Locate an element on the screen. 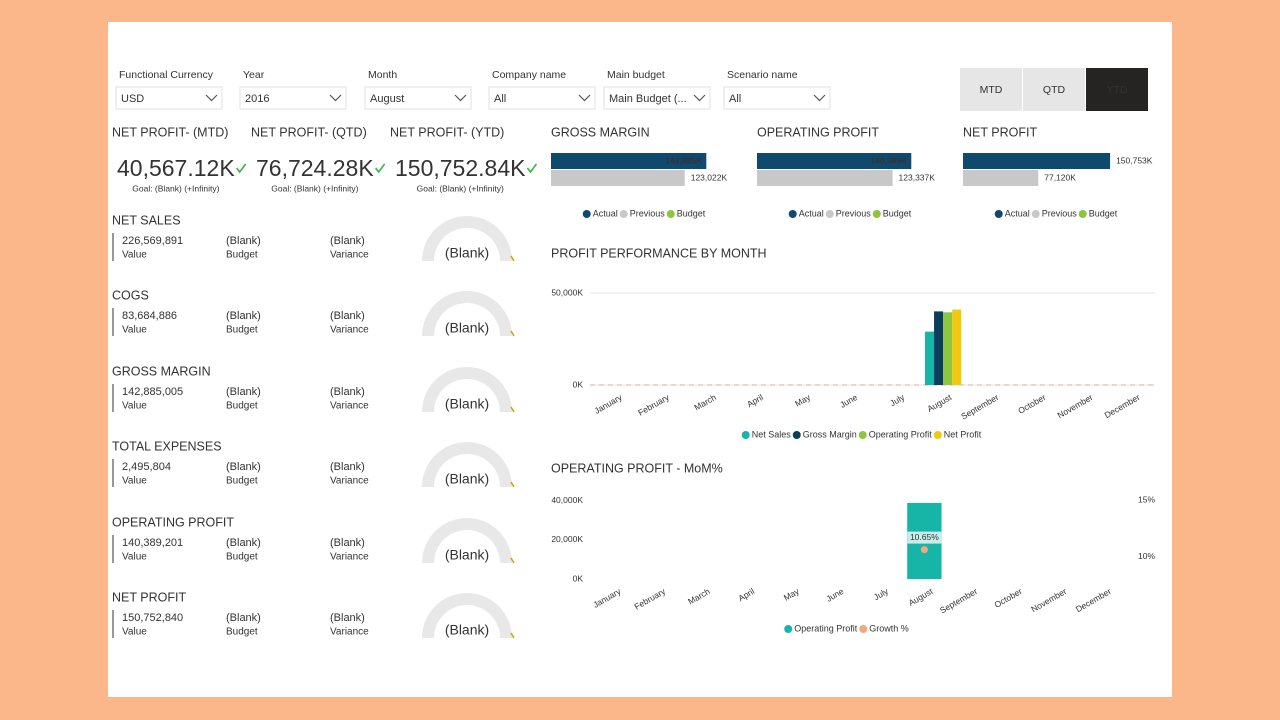 The height and width of the screenshot is (720, 1280). dropdown-value: USD is located at coordinates (132, 99).